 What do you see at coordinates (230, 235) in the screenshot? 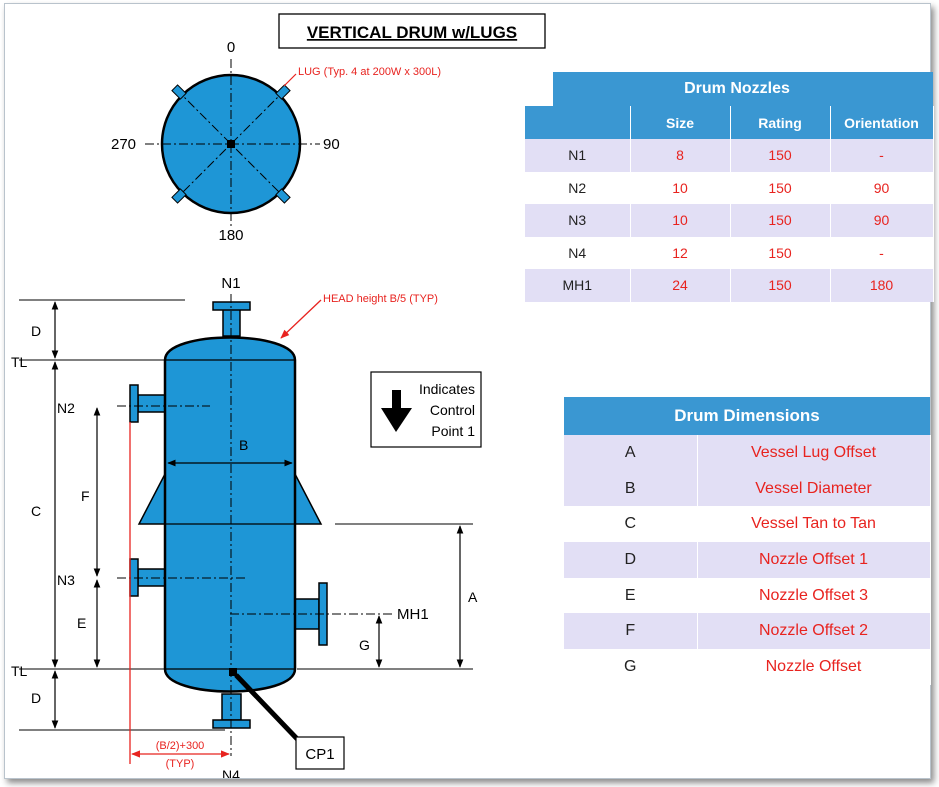
I see `plan-label-180: 180` at bounding box center [230, 235].